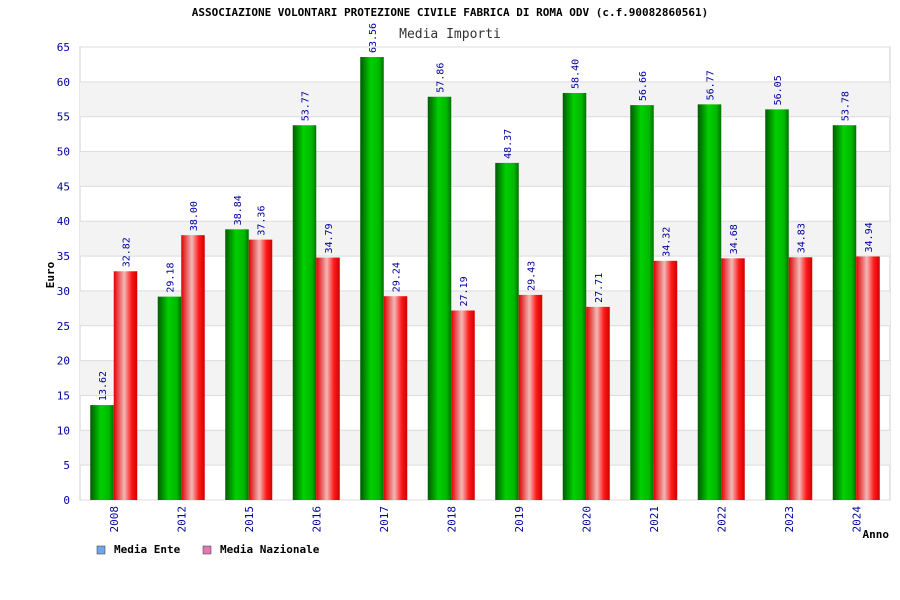 This screenshot has width=900, height=600. I want to click on data-label-nazionale-2019: 29.43, so click(532, 276).